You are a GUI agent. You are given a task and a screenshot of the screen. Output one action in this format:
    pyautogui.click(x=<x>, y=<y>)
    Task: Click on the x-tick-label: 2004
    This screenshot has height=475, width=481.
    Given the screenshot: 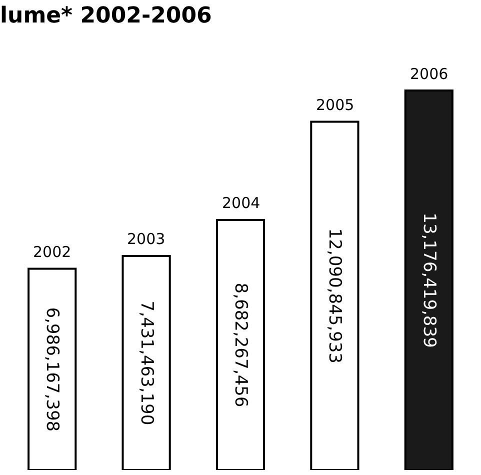 What is the action you would take?
    pyautogui.click(x=241, y=203)
    